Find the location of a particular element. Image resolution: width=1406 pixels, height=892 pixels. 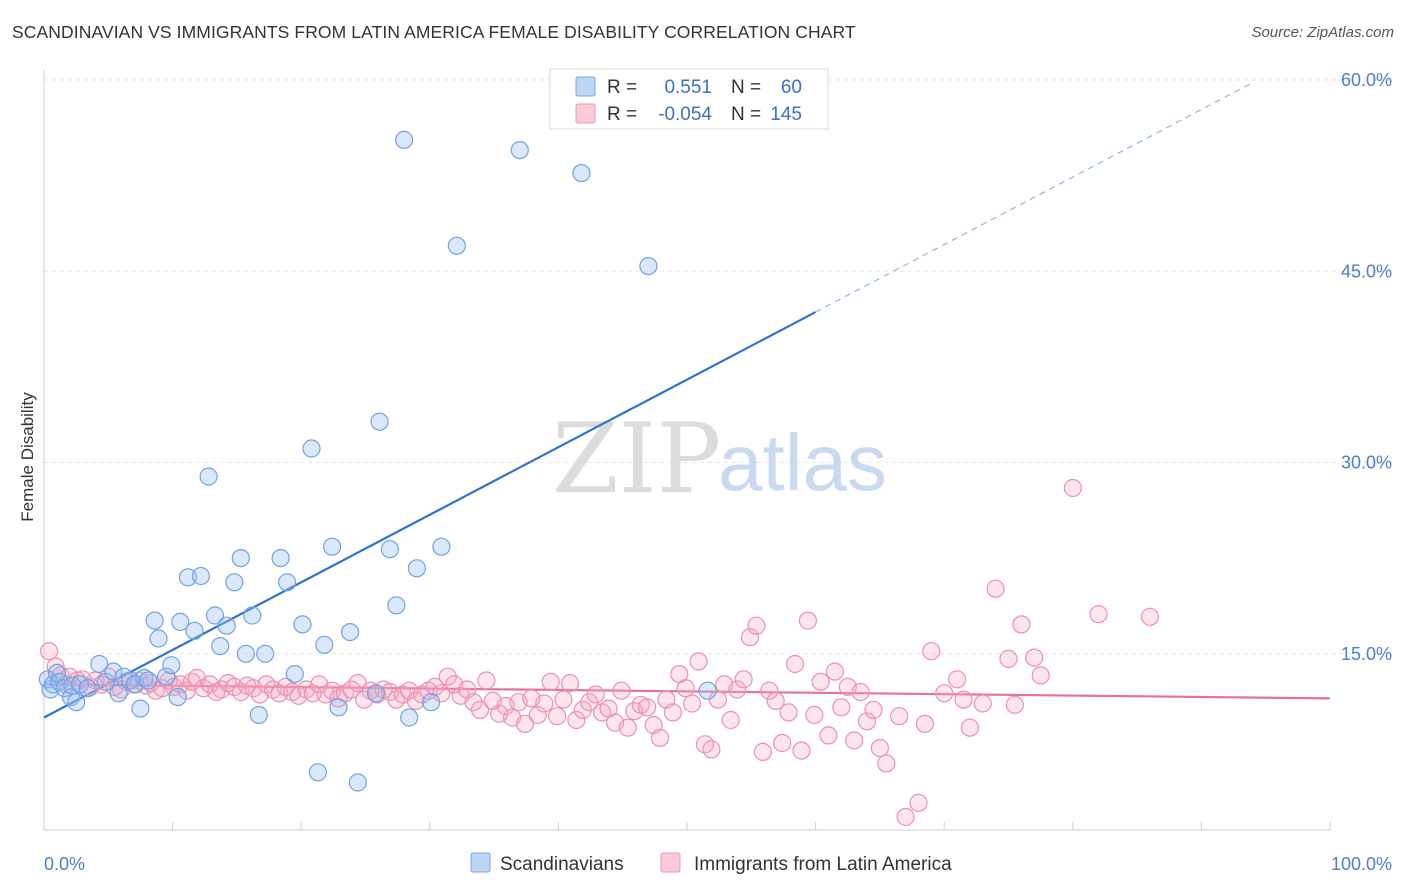

legend-swatch-pink is located at coordinates (585, 113).